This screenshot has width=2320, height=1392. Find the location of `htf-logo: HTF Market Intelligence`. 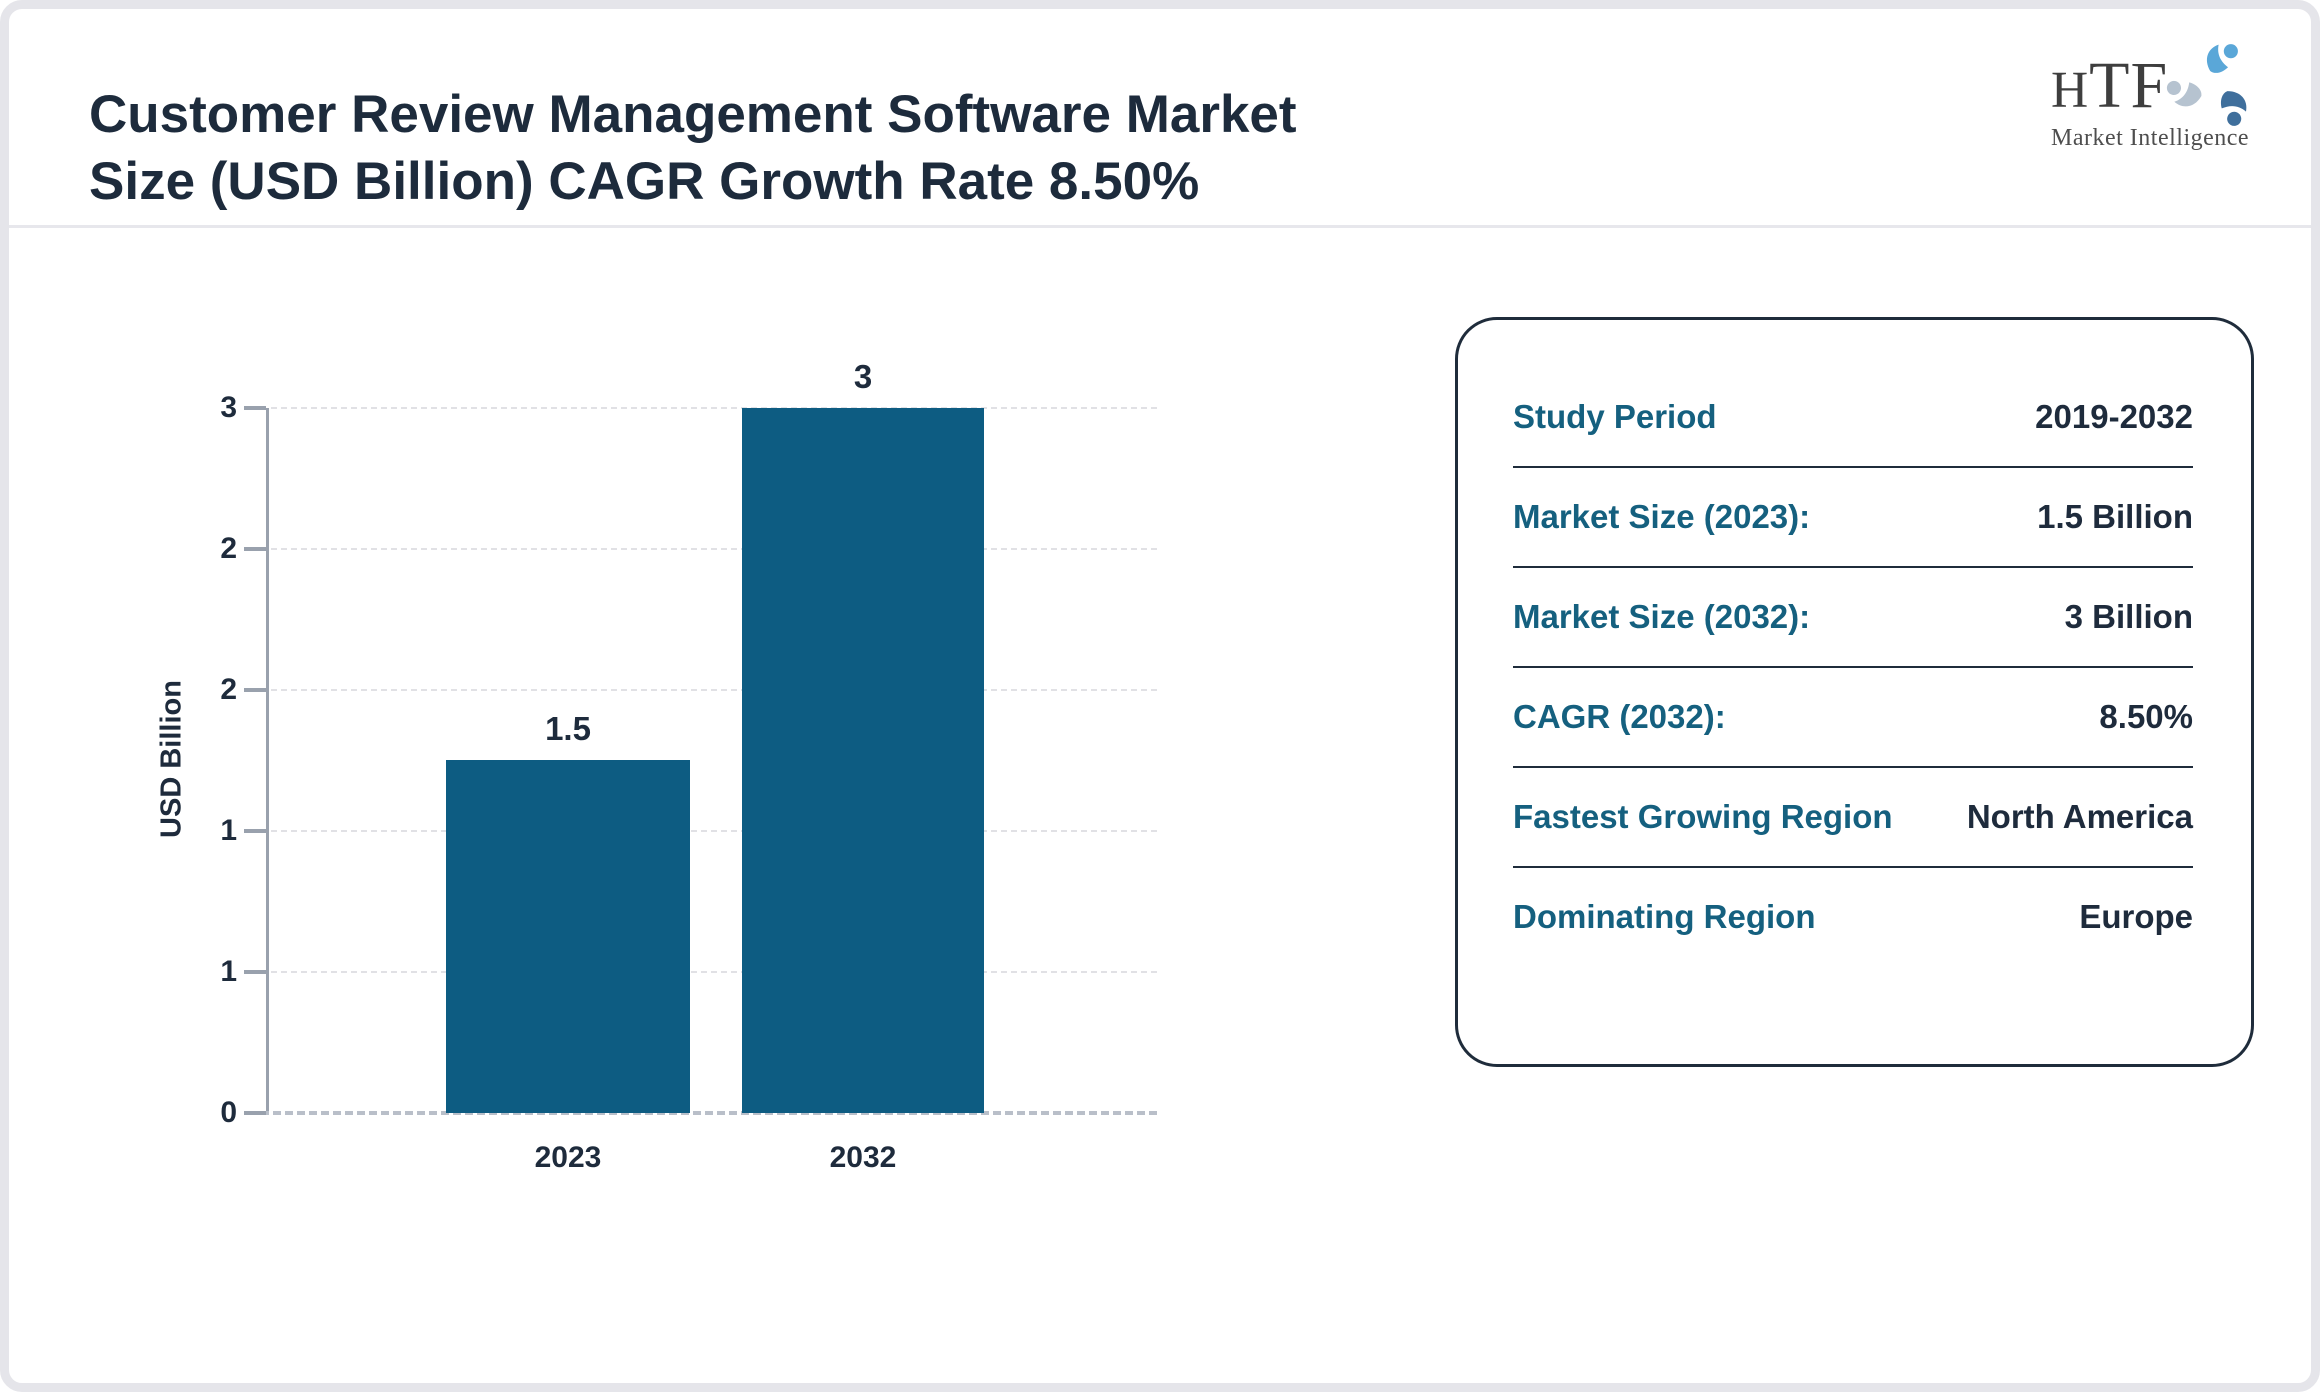

htf-logo: HTF Market Intelligence is located at coordinates (2156, 95).